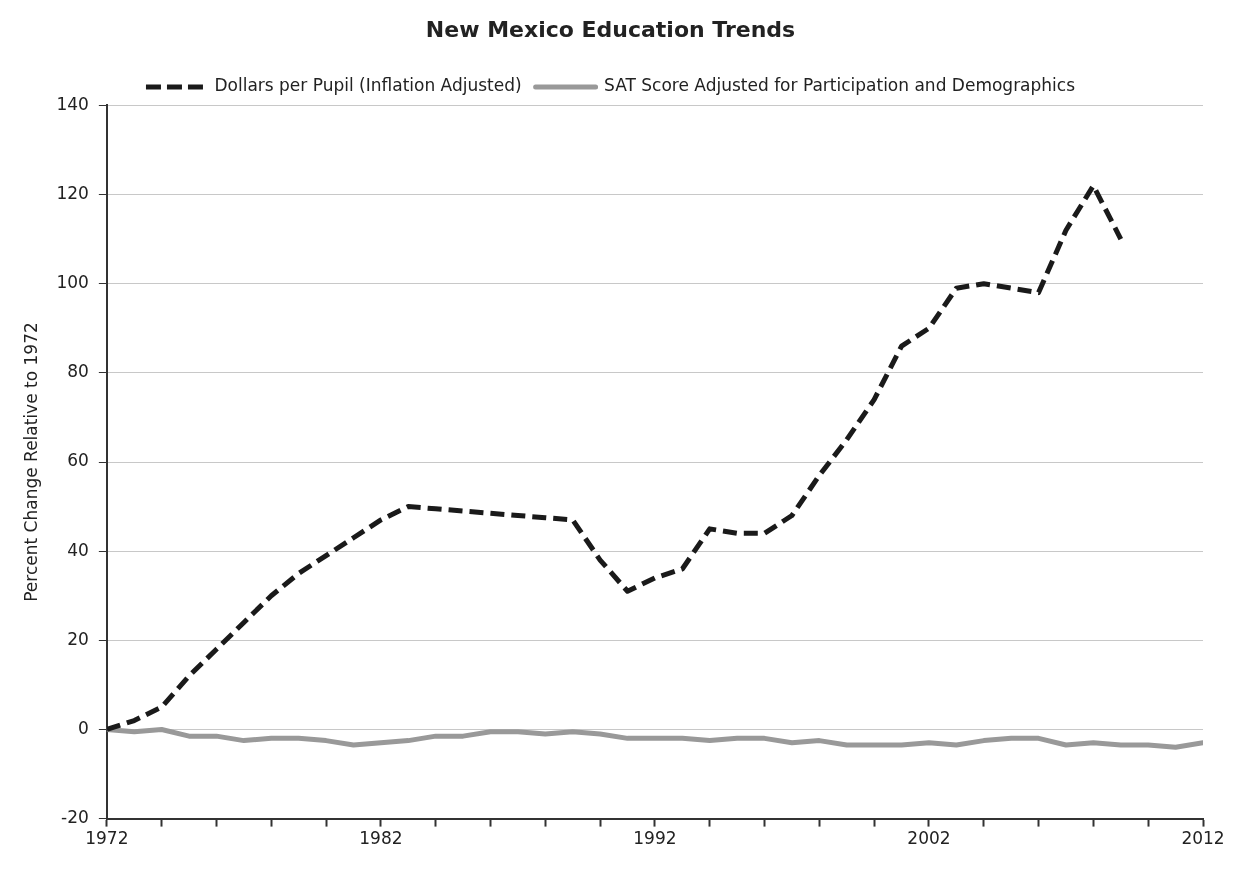  I want to click on x-tick-label: 1972, so click(107, 838).